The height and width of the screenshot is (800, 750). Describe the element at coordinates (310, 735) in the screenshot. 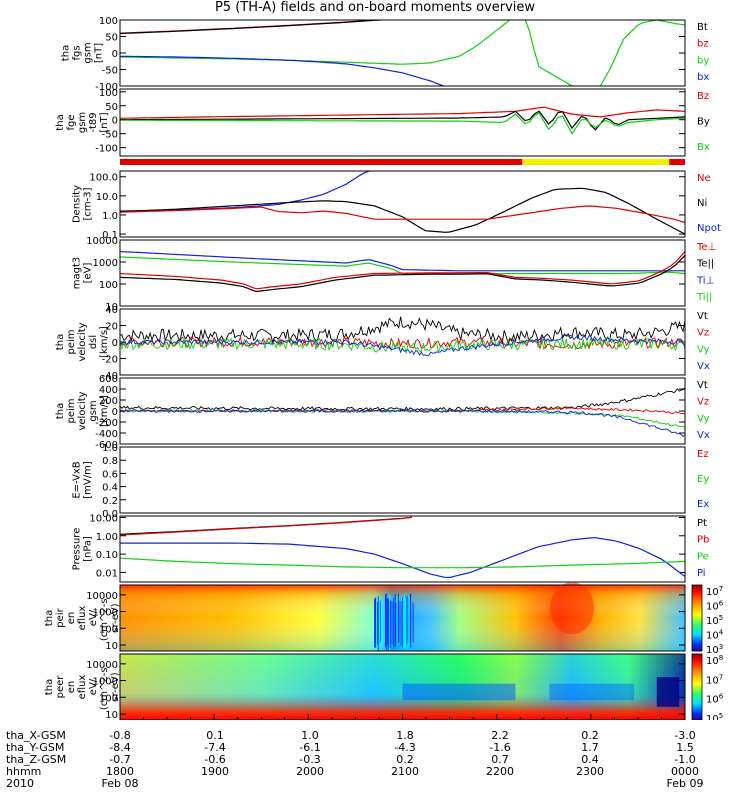

I see `axis-row-value: 1.0` at that location.